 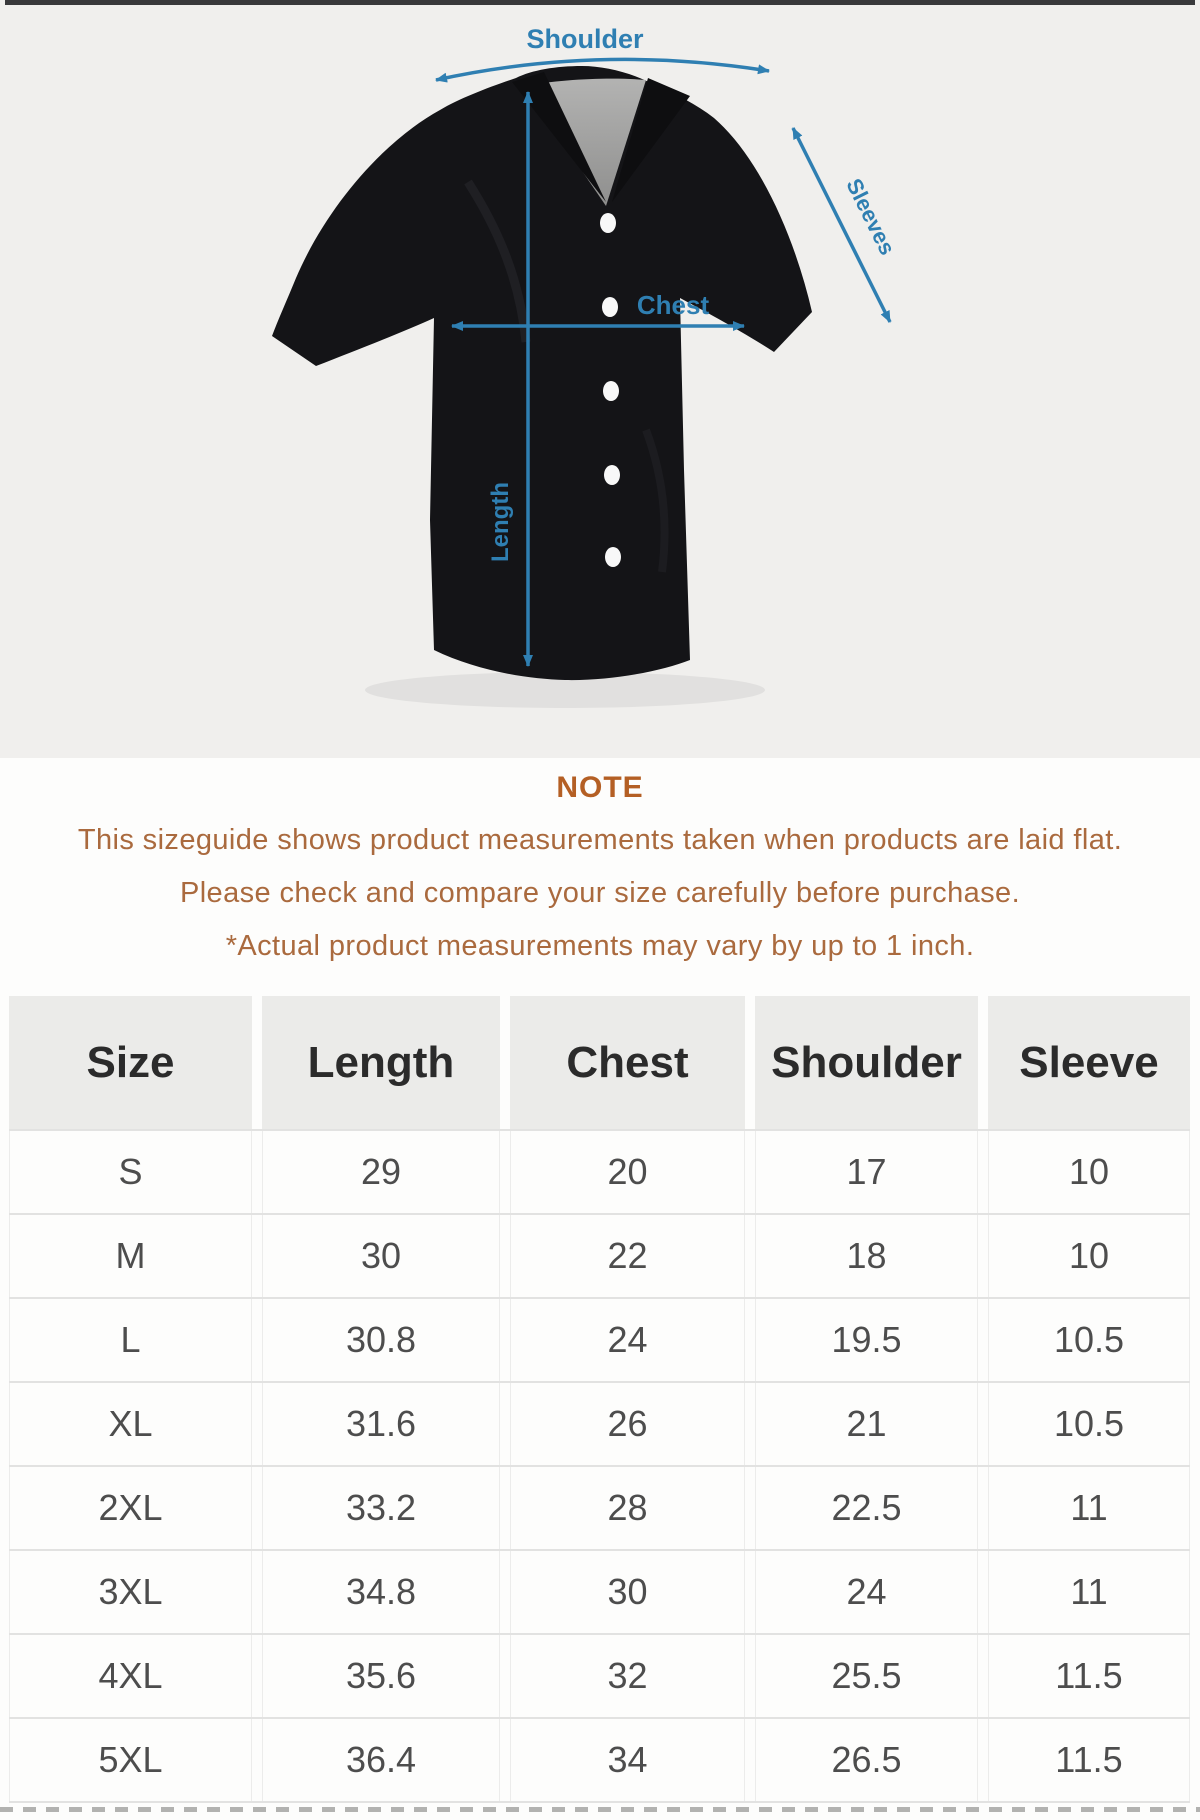 I want to click on bottom-dashed-line, so click(x=600, y=1809).